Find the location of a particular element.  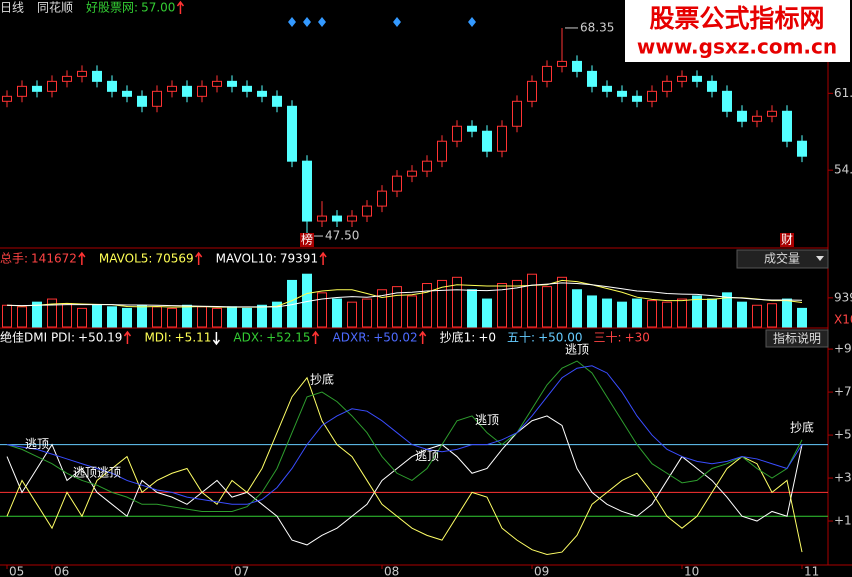

header-label: 同花顺 is located at coordinates (55, 7).